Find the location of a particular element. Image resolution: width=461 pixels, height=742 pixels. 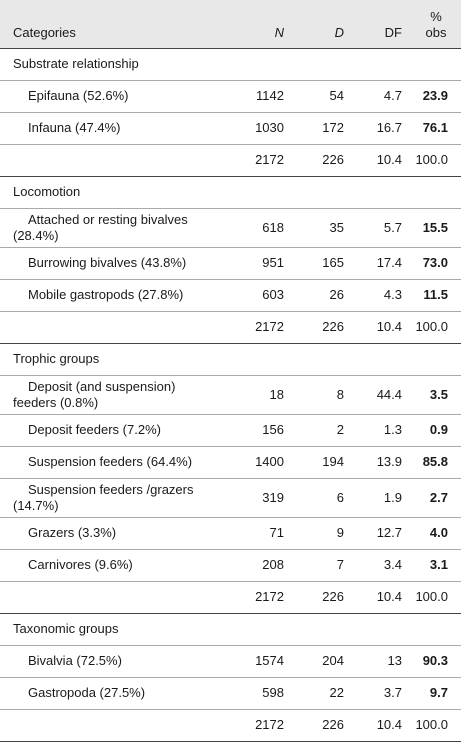

header-obs-label: % obs is located at coordinates (436, 24).